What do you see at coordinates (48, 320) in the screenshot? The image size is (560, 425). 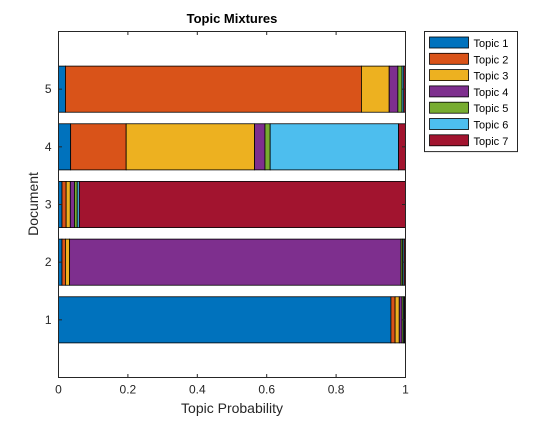 I see `y-tick-label: 1` at bounding box center [48, 320].